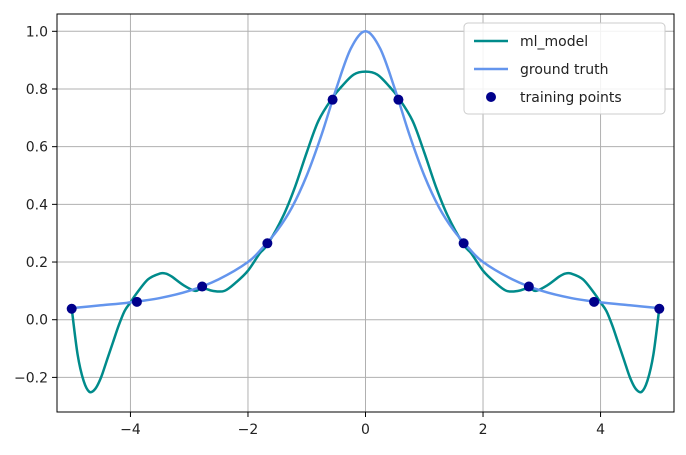  What do you see at coordinates (130, 430) in the screenshot?
I see `x-tick-label: −4` at bounding box center [130, 430].